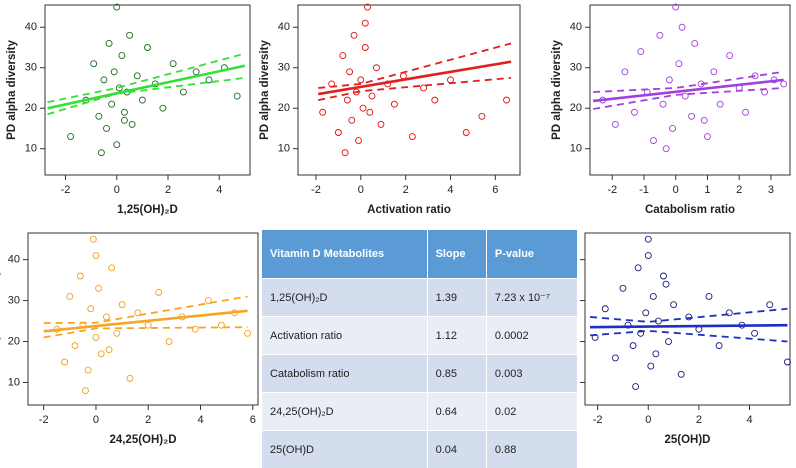 The image size is (796, 468). Describe the element at coordinates (456, 412) in the screenshot. I see `table-cell: 0.64` at that location.